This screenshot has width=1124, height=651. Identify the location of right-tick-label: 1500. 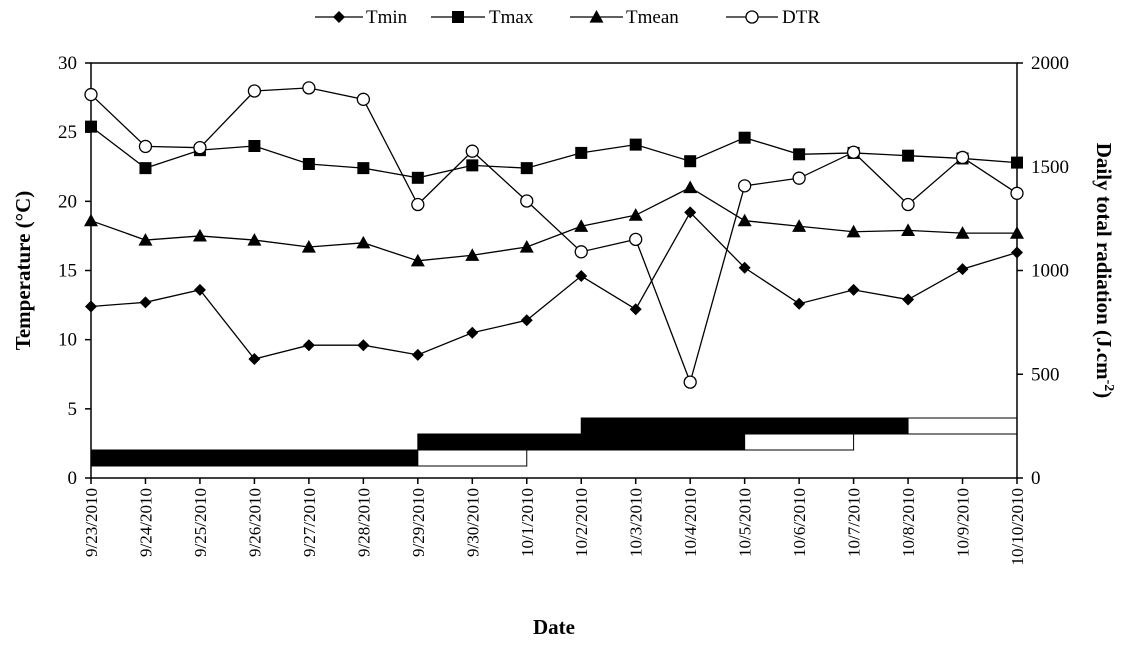
(1050, 167).